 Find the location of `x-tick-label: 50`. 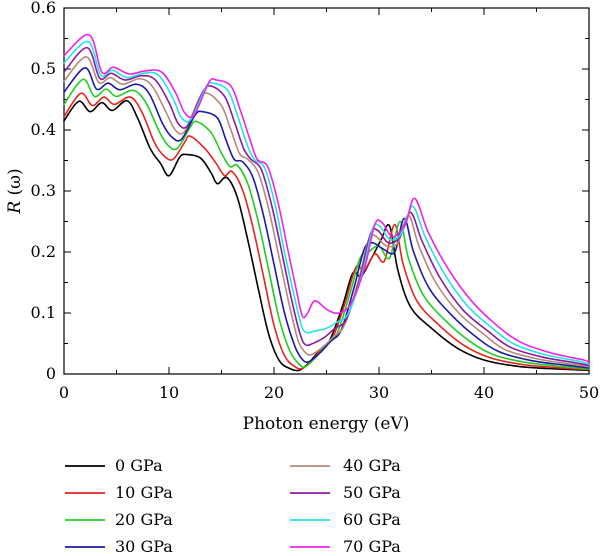

x-tick-label: 50 is located at coordinates (589, 392).